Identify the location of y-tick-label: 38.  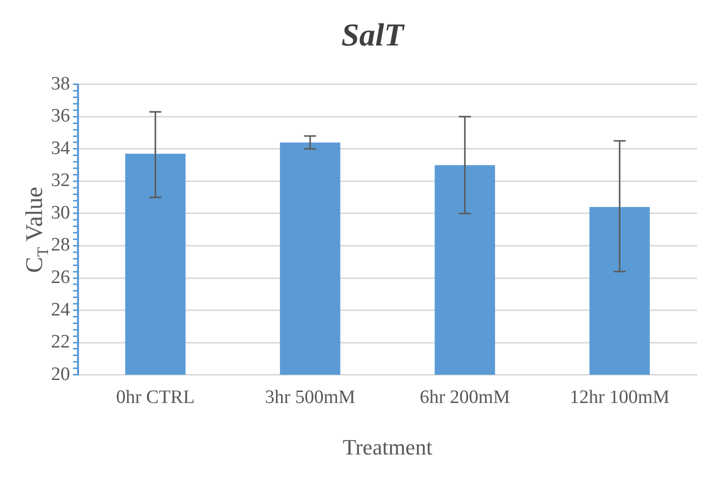
(60, 83).